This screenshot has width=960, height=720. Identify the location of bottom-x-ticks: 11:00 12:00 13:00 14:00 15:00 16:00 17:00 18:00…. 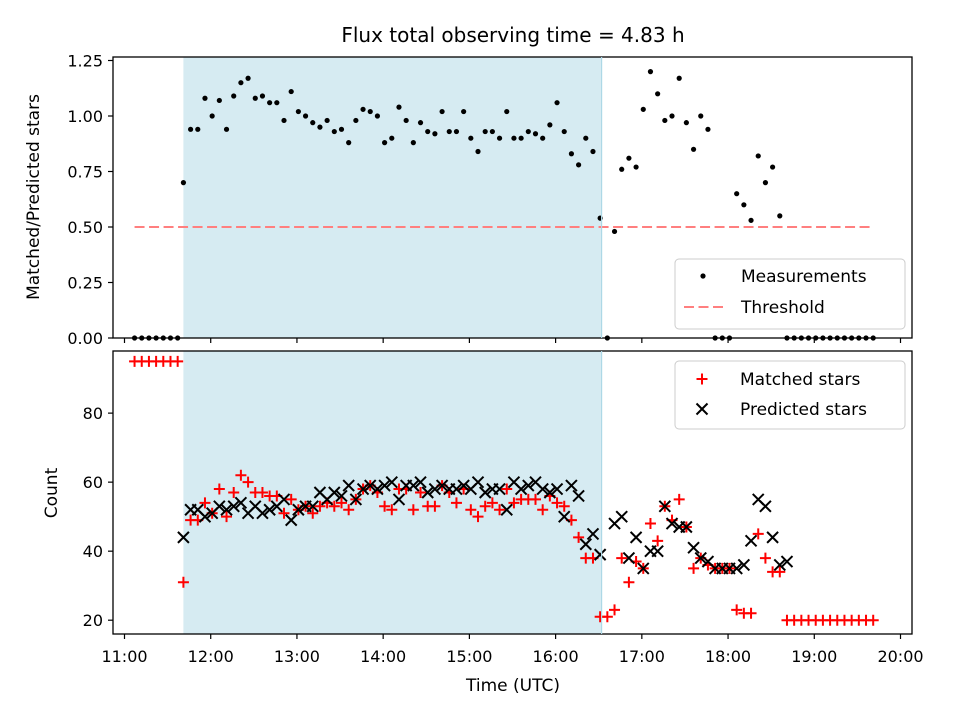
(512, 650).